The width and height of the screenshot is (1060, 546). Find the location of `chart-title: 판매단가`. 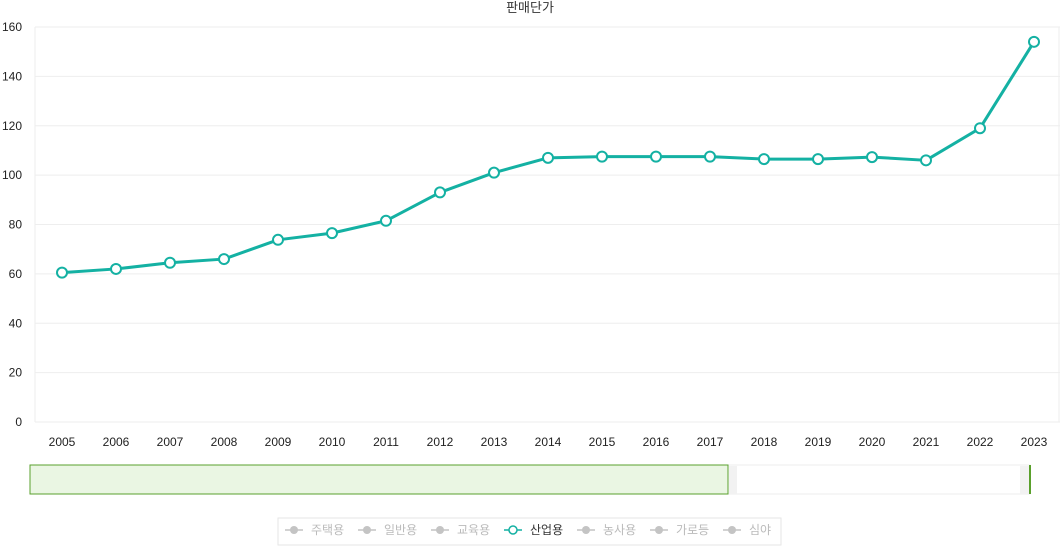

chart-title: 판매단가 is located at coordinates (530, 7).